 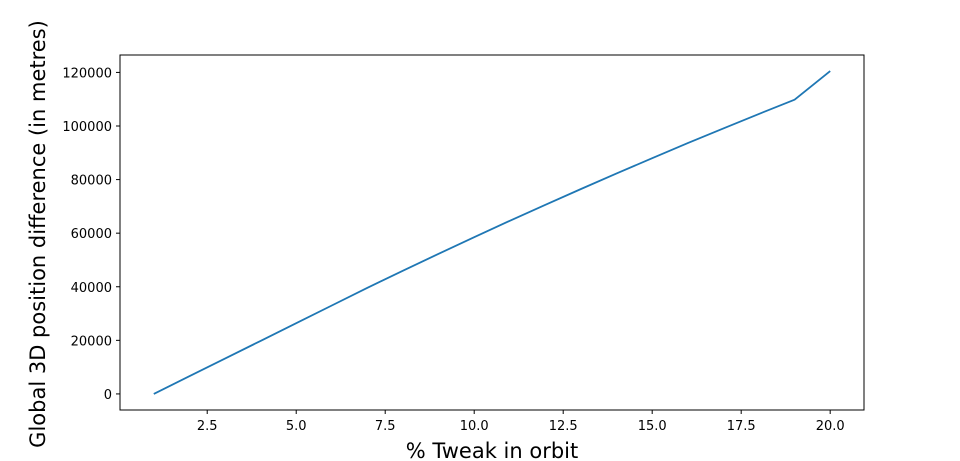 I want to click on x-tick-label: 17.5, so click(x=741, y=426).